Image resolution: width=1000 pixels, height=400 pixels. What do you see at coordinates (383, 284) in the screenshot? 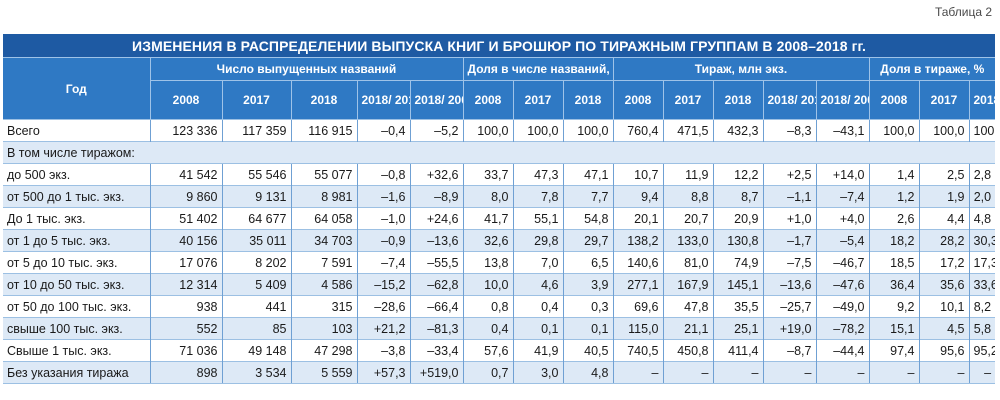
I see `table-cell: –15,2` at bounding box center [383, 284].